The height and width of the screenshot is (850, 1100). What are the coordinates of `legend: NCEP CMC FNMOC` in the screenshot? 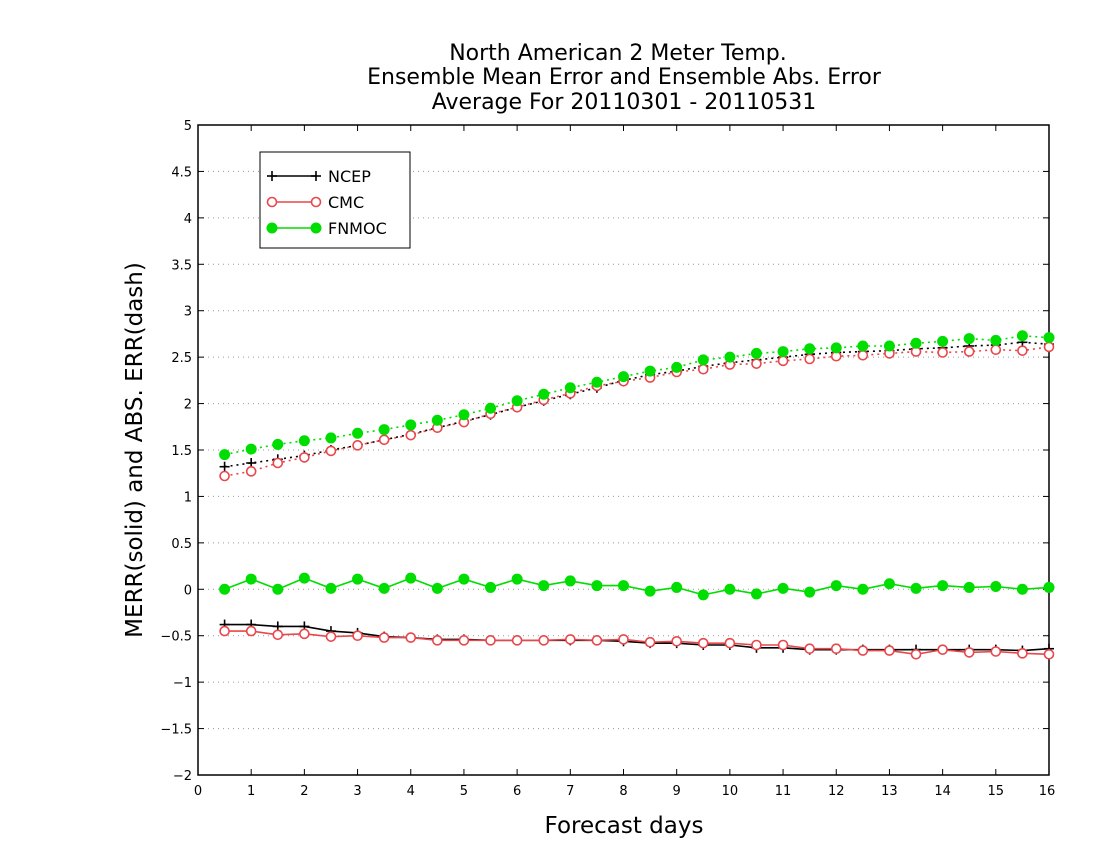 It's located at (335, 200).